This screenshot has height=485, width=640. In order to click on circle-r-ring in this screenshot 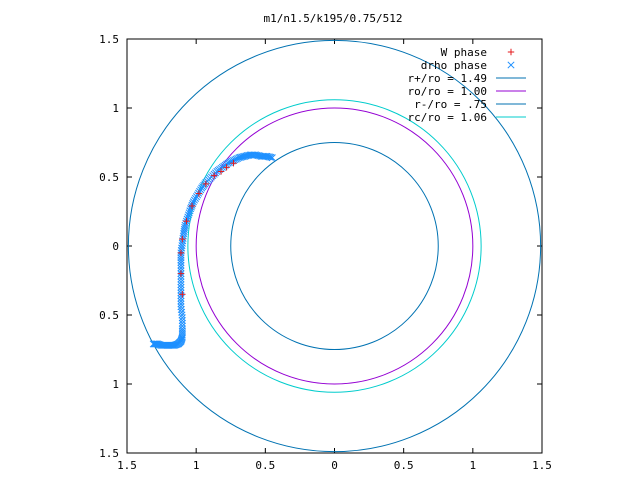, I will do `click(334, 246)`.